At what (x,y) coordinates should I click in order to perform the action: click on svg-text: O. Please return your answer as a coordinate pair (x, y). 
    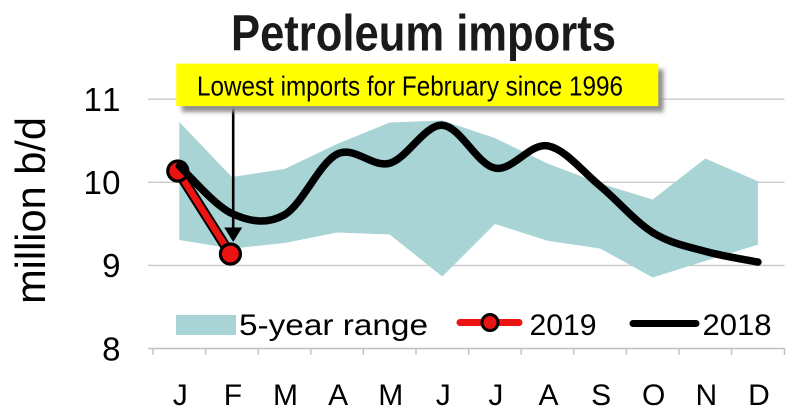
    Looking at the image, I should click on (653, 395).